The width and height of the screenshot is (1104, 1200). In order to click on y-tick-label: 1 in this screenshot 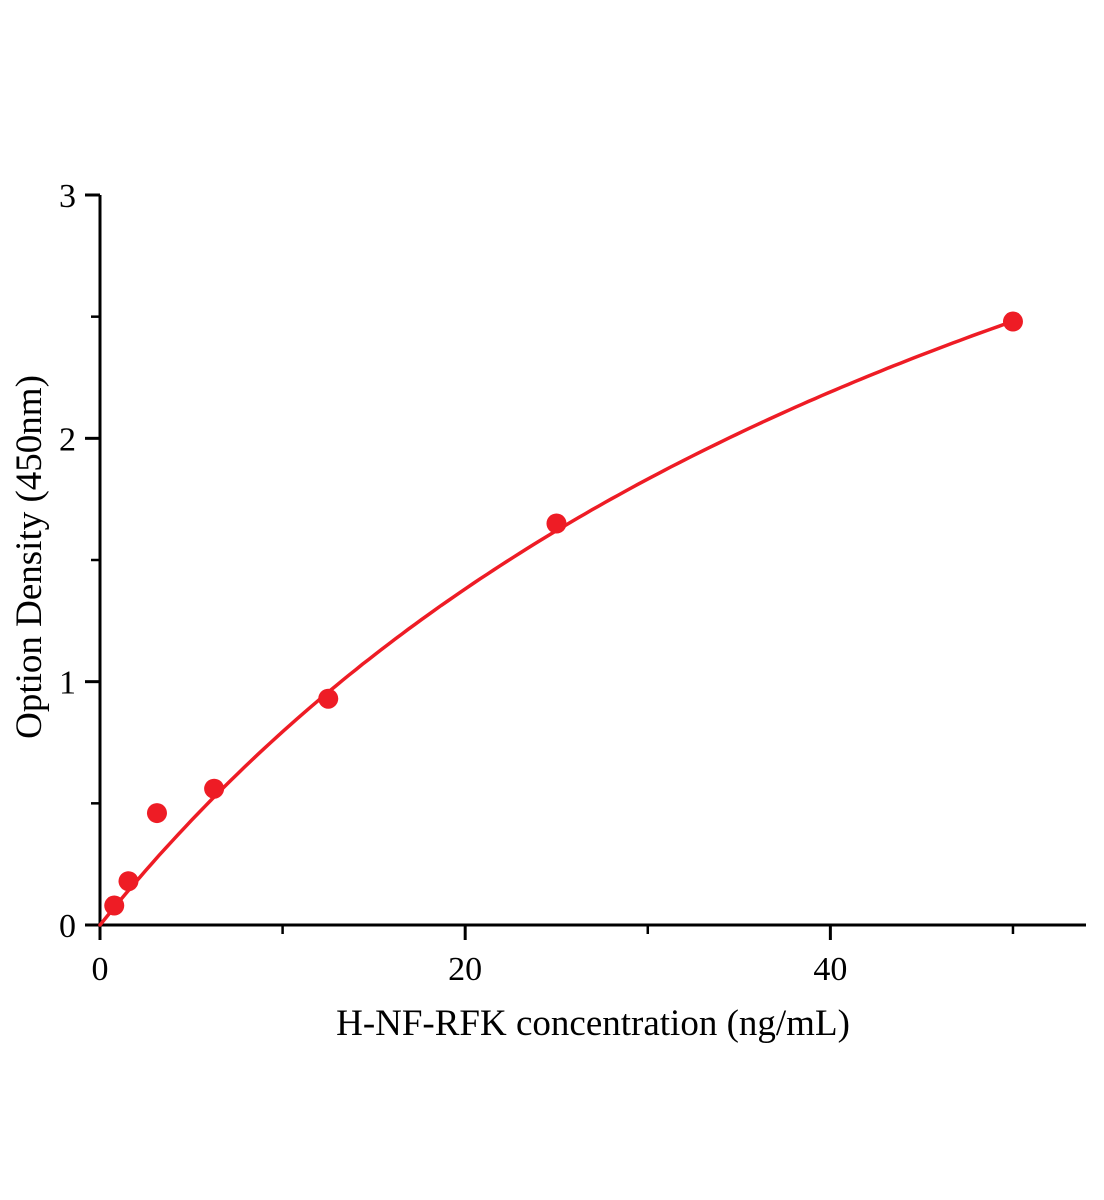, I will do `click(67, 683)`.